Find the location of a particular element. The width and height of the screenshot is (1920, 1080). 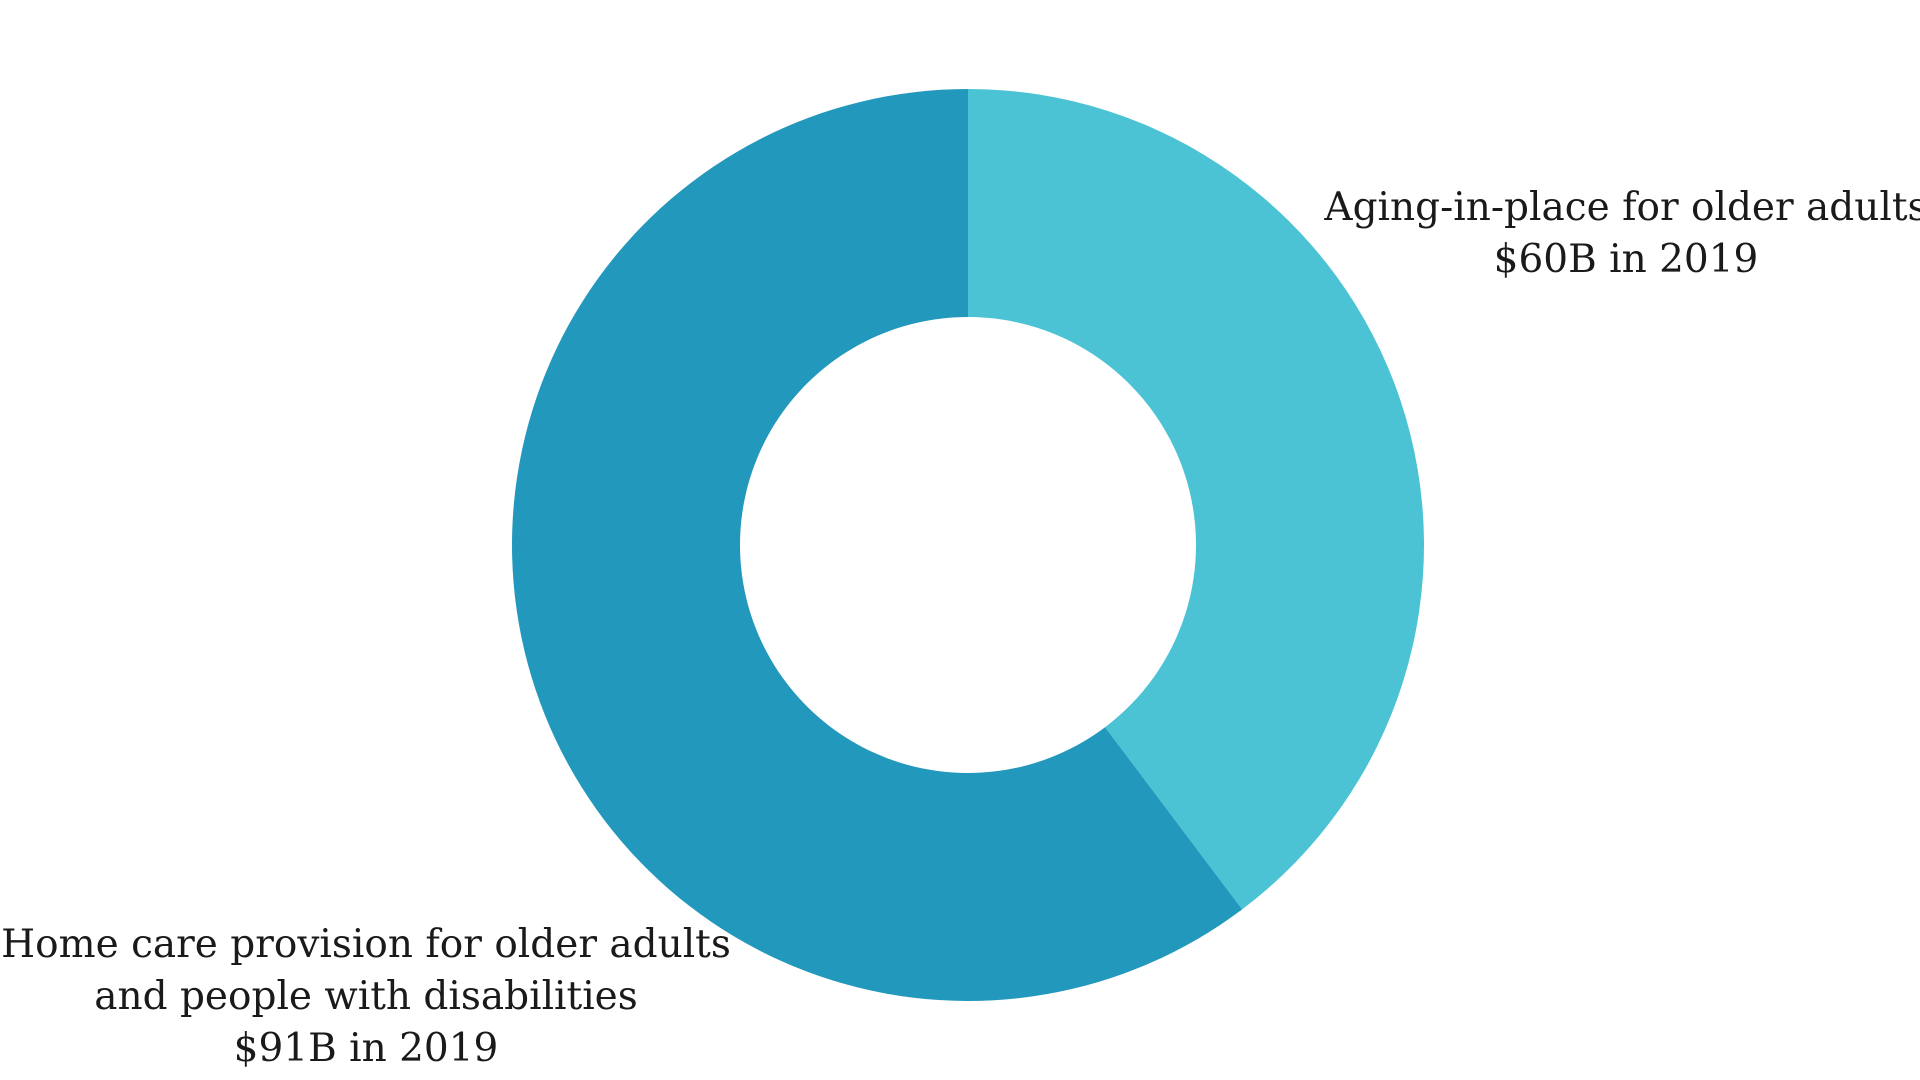

label-home-name-line2: and people with disabilities is located at coordinates (366, 996).